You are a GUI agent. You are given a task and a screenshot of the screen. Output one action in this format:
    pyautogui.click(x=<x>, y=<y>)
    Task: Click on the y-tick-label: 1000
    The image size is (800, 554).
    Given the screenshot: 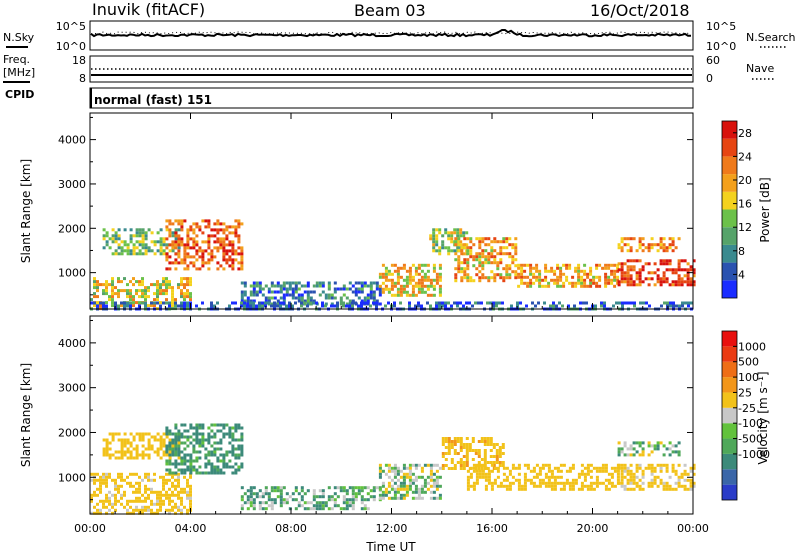 What is the action you would take?
    pyautogui.click(x=72, y=273)
    